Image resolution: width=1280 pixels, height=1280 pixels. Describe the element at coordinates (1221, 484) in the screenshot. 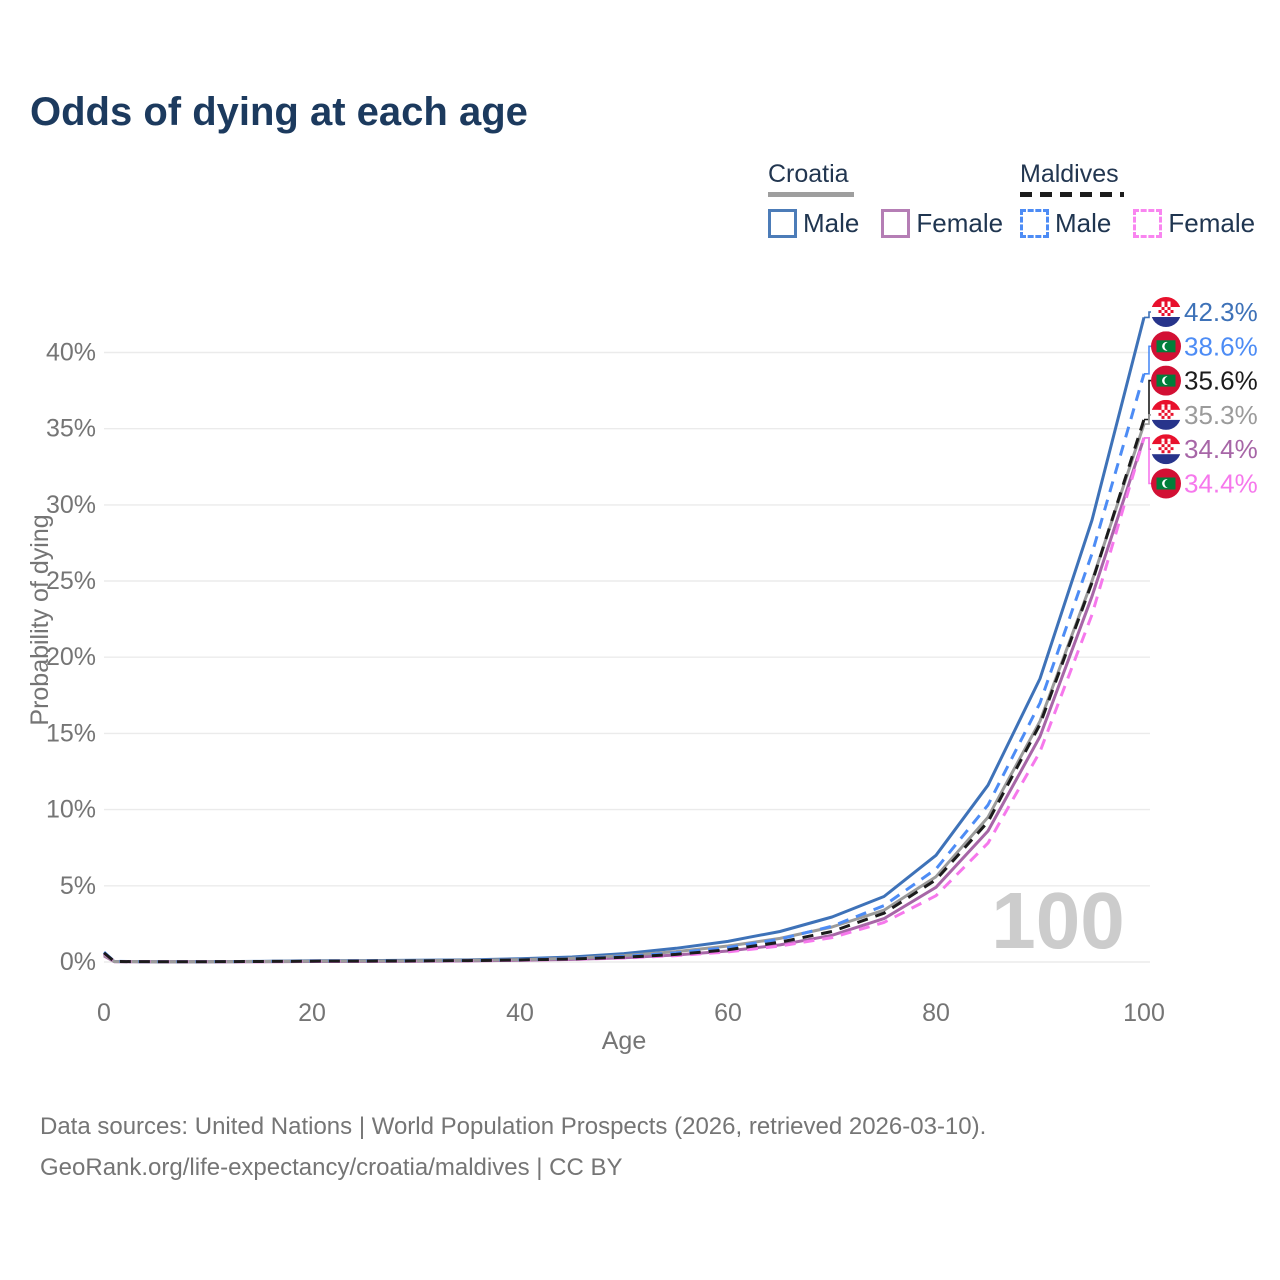

I see `end-label-maldives-female: 34.4%` at that location.